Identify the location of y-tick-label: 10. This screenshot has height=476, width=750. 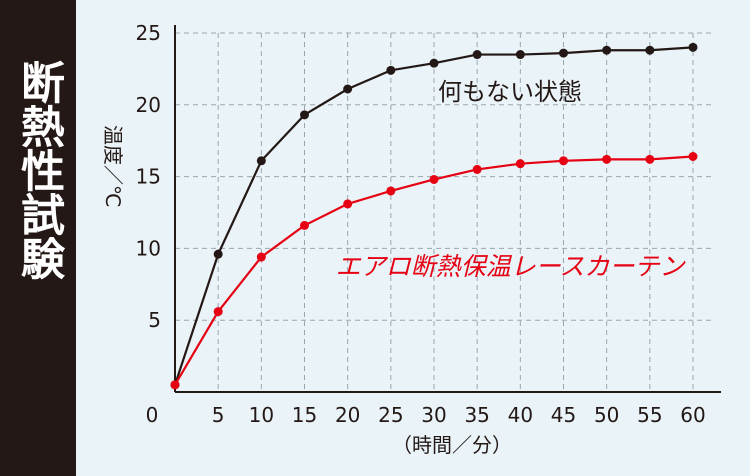
(148, 248).